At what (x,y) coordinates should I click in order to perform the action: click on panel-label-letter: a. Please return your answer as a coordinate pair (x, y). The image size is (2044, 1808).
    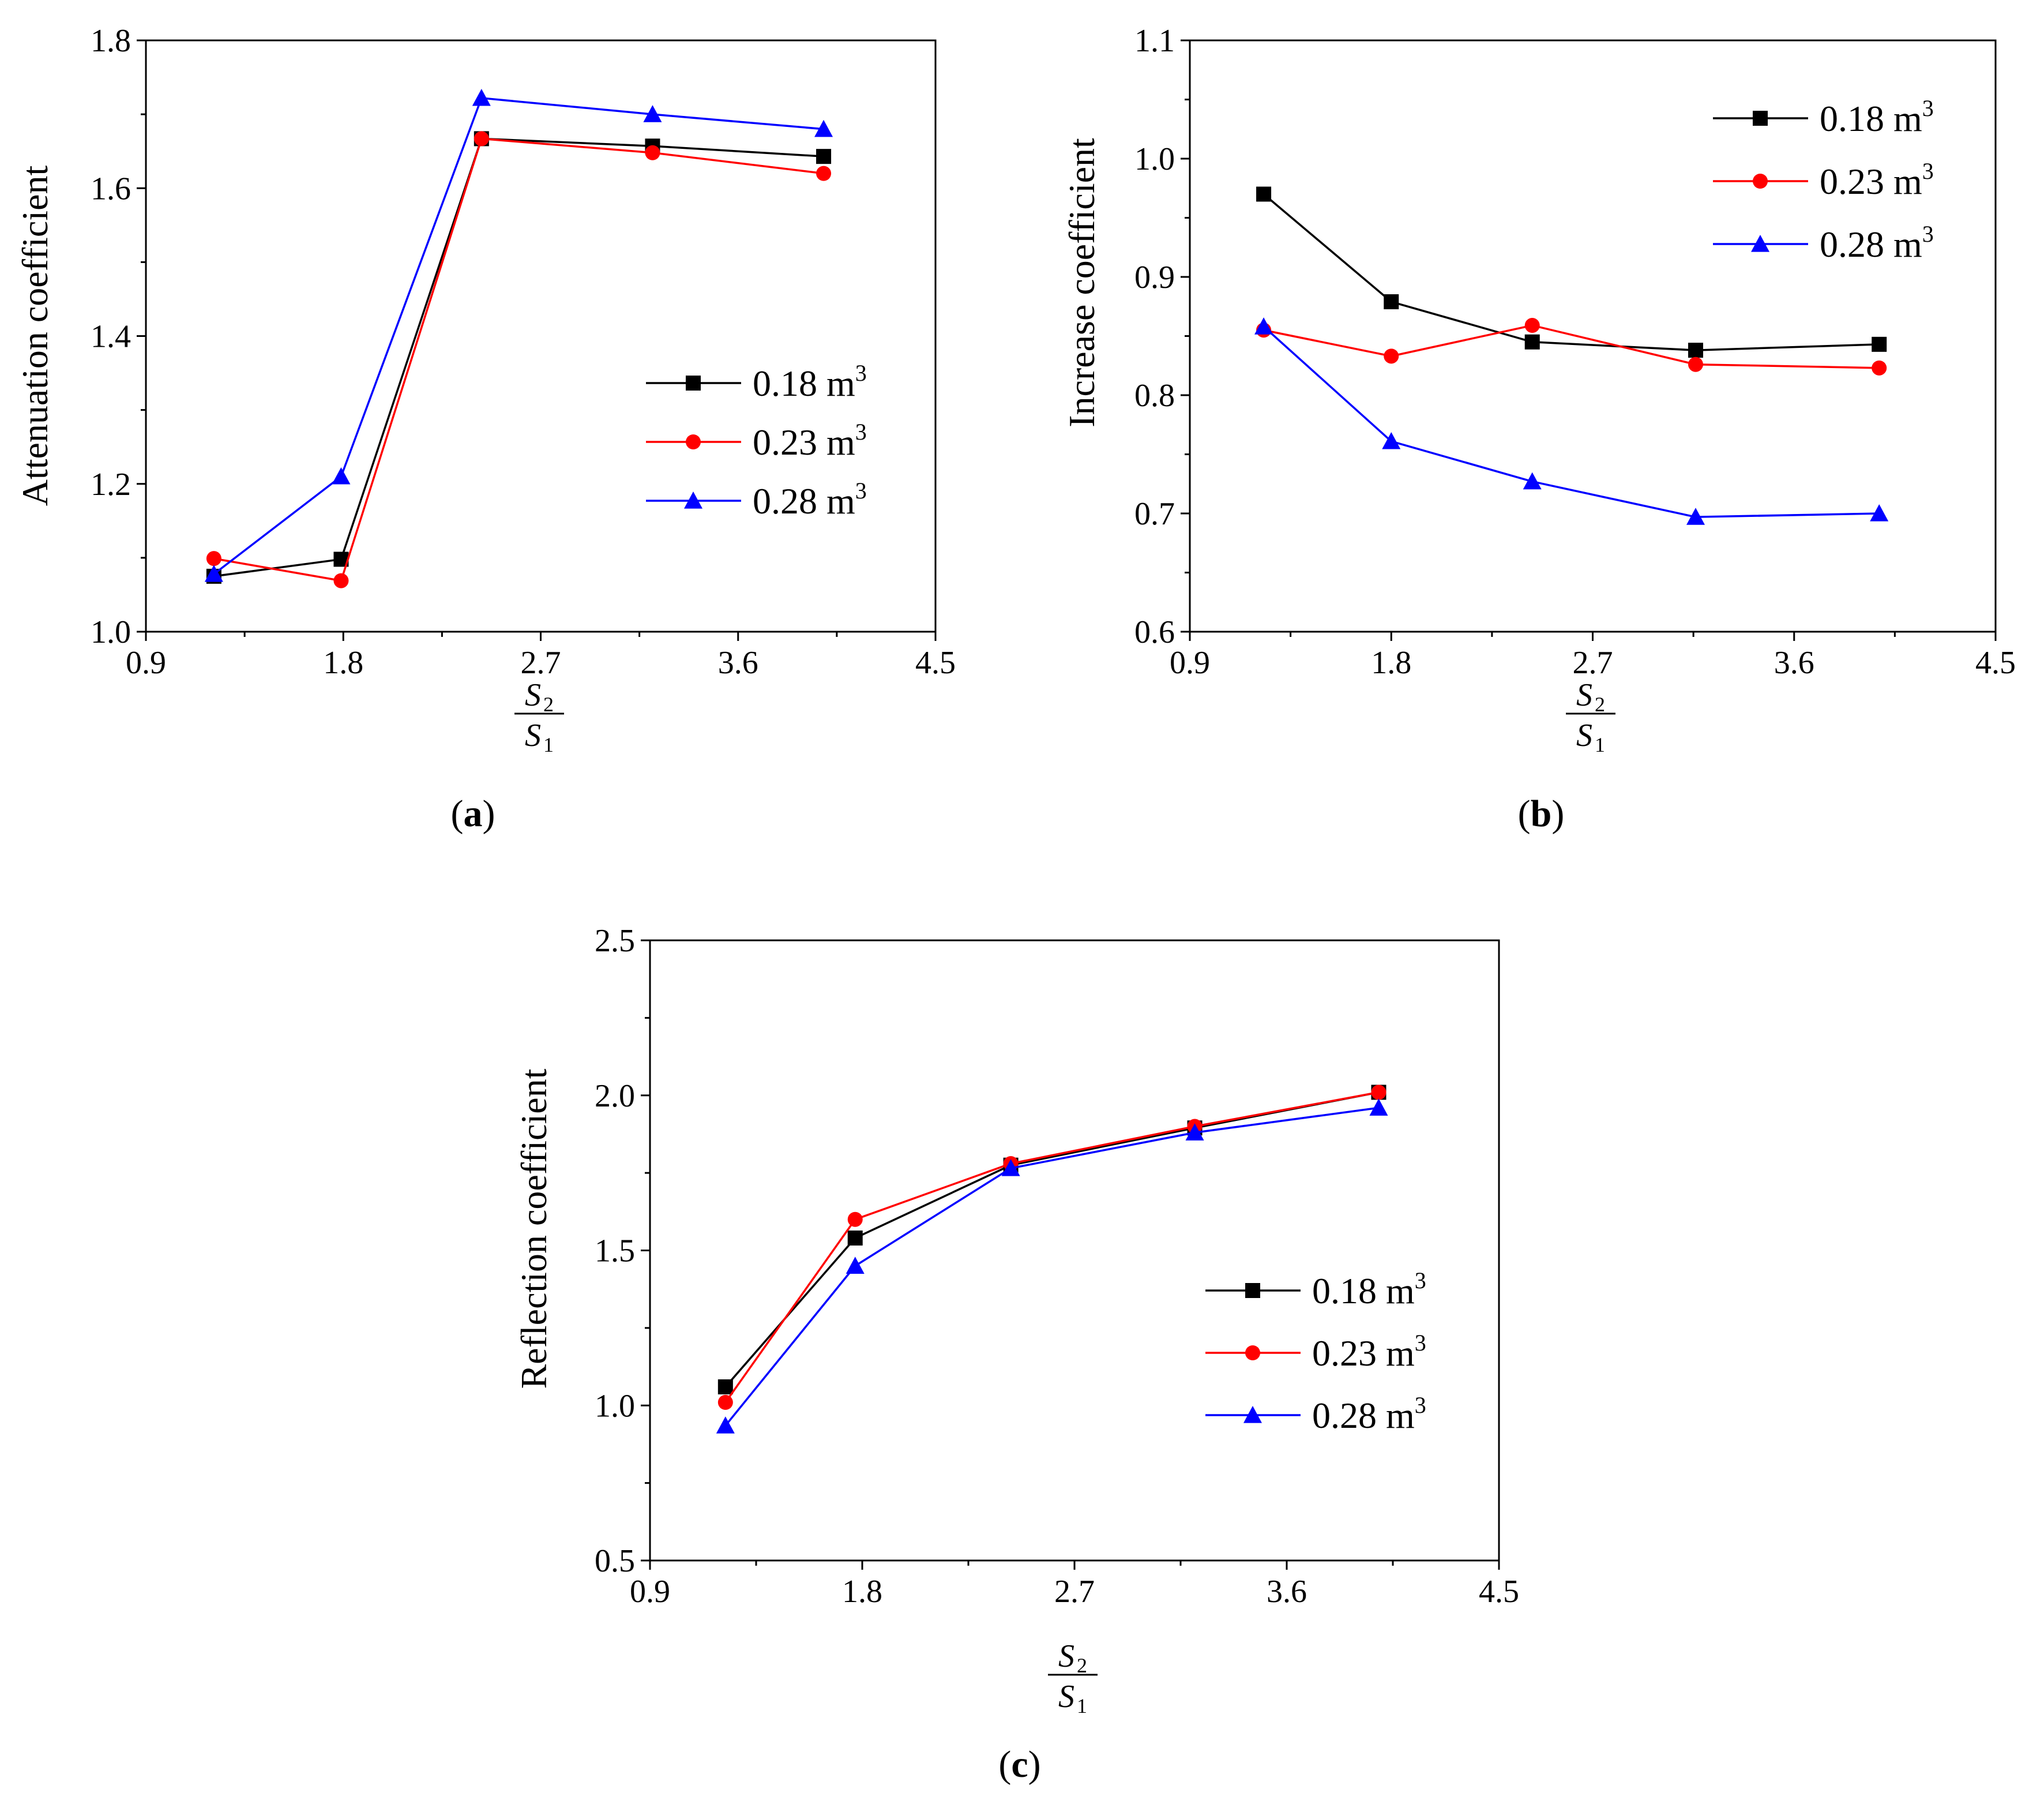
    Looking at the image, I should click on (473, 814).